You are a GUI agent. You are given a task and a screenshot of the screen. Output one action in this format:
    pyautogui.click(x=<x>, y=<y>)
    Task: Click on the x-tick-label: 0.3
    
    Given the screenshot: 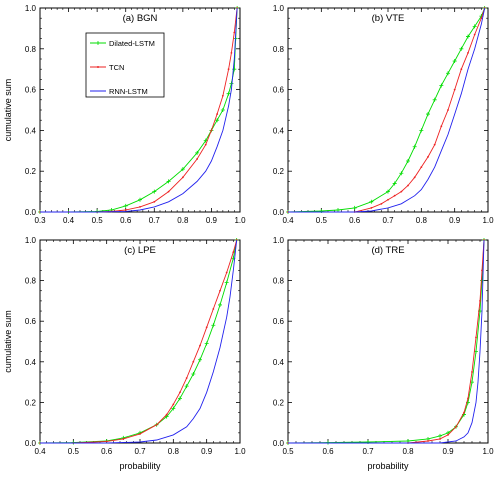 What is the action you would take?
    pyautogui.click(x=40, y=220)
    